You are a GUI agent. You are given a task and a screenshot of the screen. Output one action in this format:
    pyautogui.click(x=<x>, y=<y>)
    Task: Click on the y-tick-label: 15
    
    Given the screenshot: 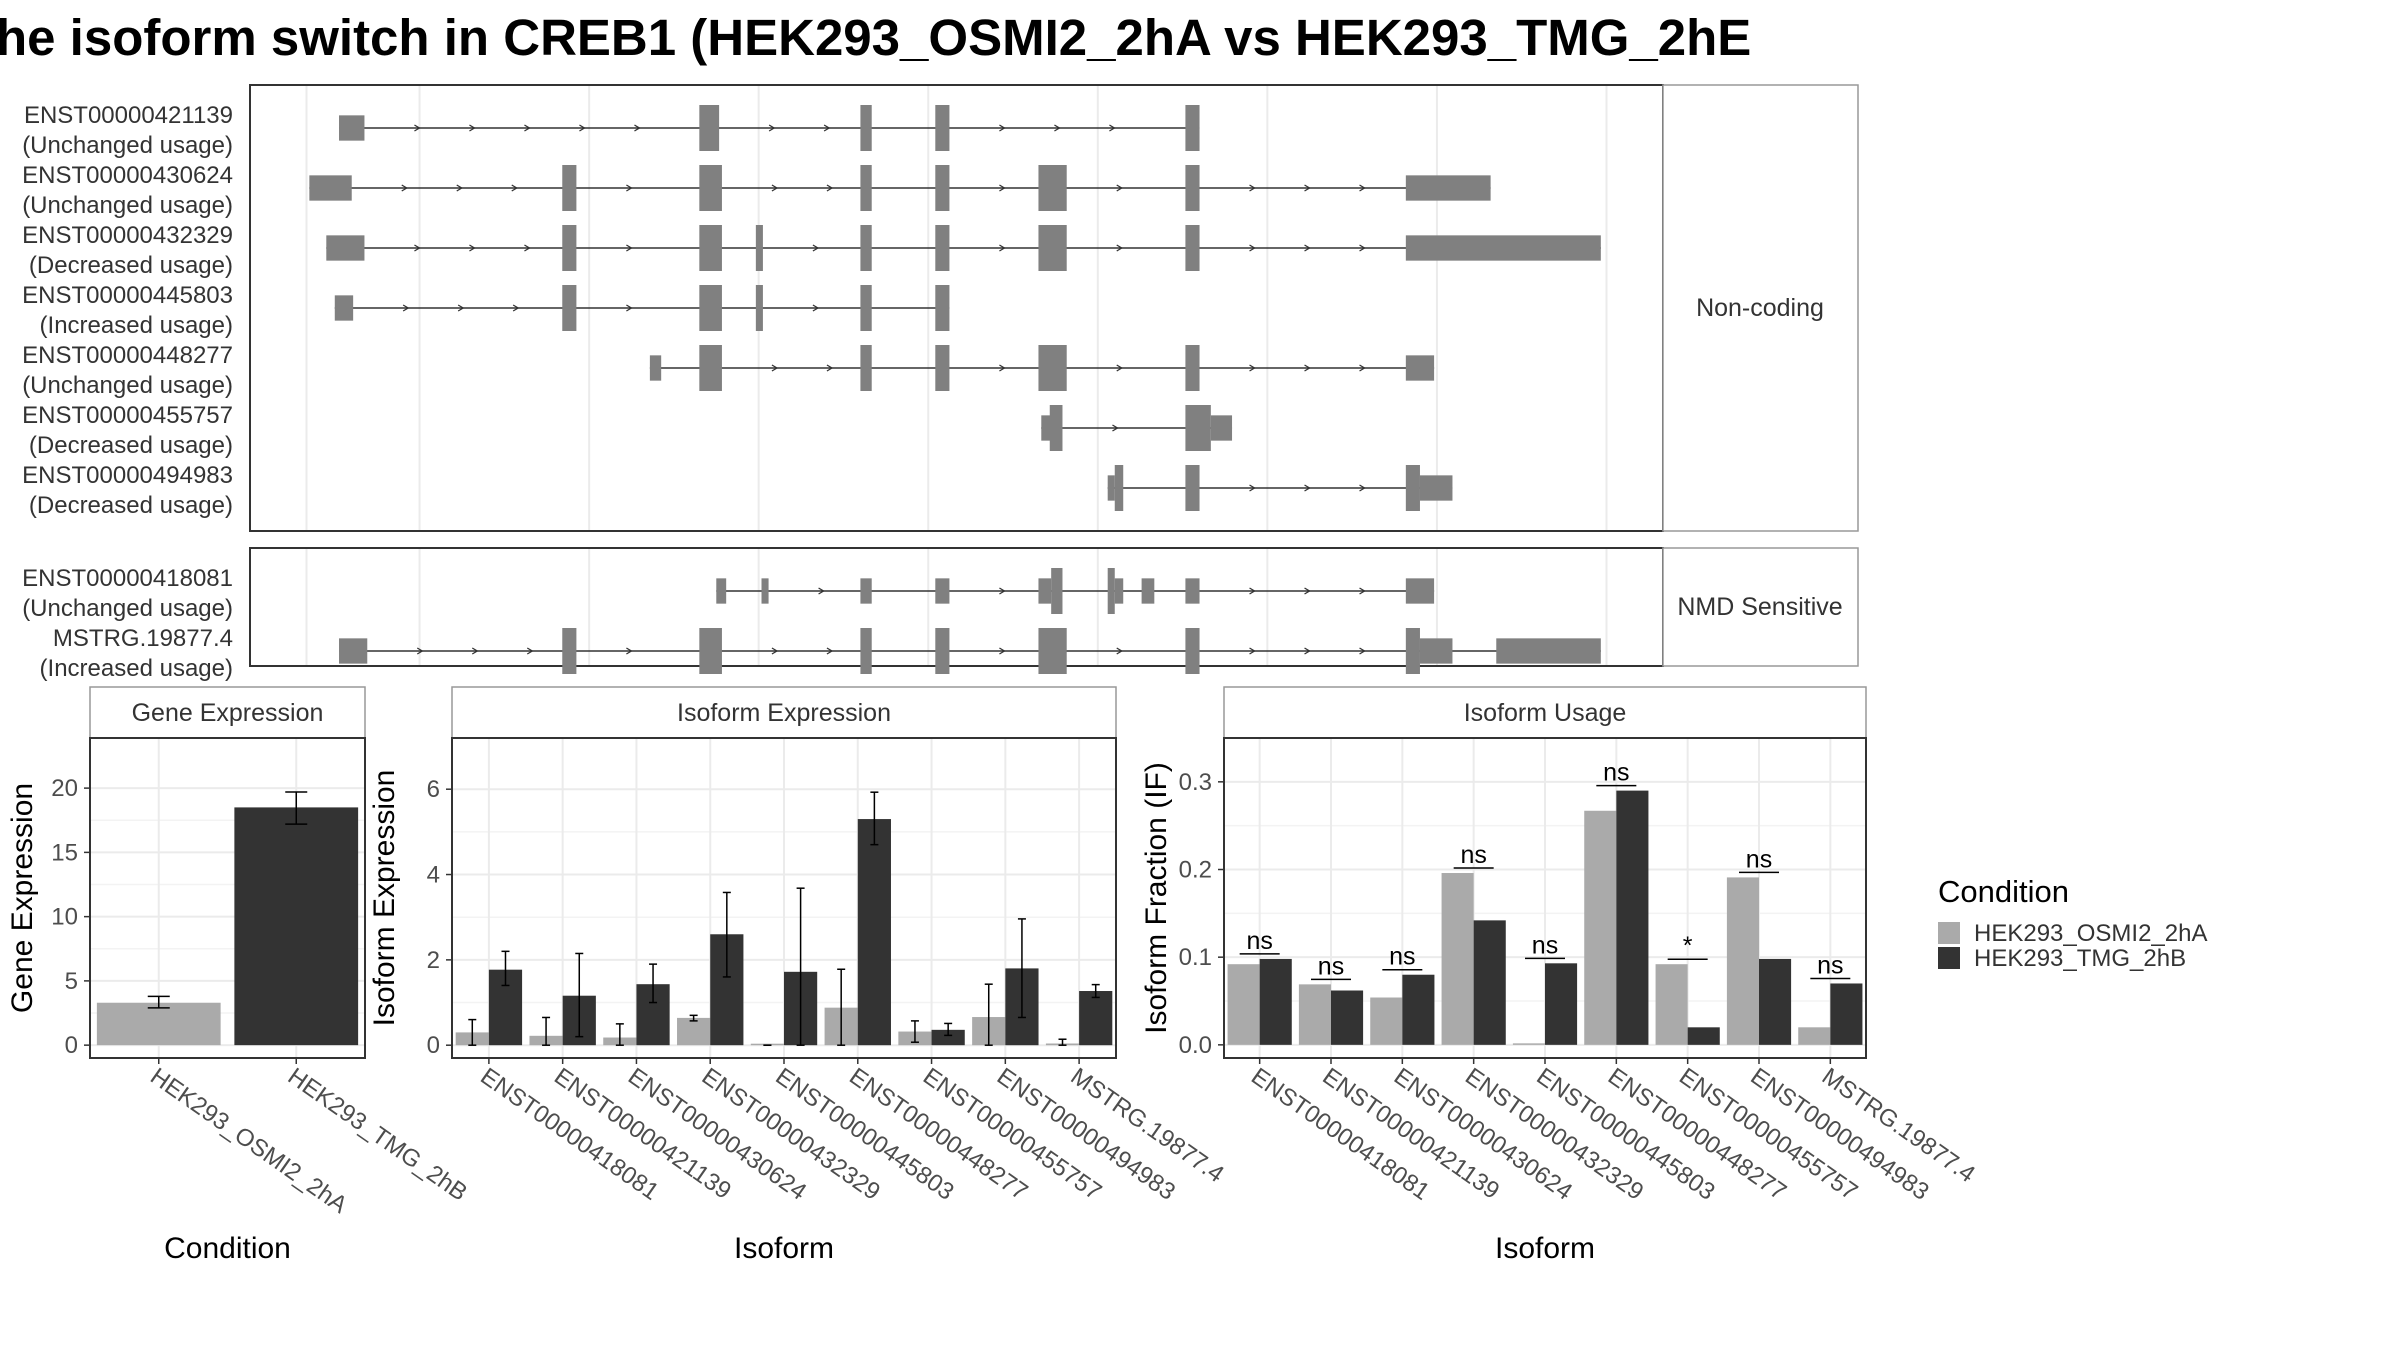 What is the action you would take?
    pyautogui.click(x=64, y=852)
    